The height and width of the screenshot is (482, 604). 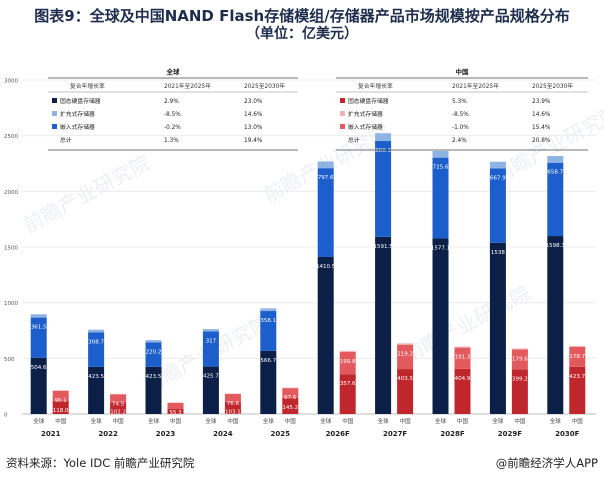 I want to click on legend-row-value: 15.4%, so click(x=541, y=128).